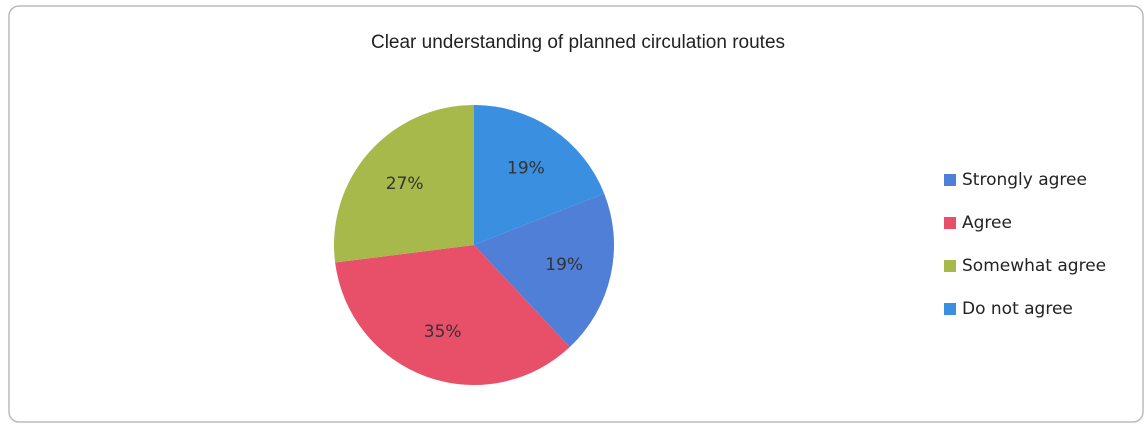 The width and height of the screenshot is (1148, 427). What do you see at coordinates (1034, 266) in the screenshot?
I see `legend-label: Somewhat agree` at bounding box center [1034, 266].